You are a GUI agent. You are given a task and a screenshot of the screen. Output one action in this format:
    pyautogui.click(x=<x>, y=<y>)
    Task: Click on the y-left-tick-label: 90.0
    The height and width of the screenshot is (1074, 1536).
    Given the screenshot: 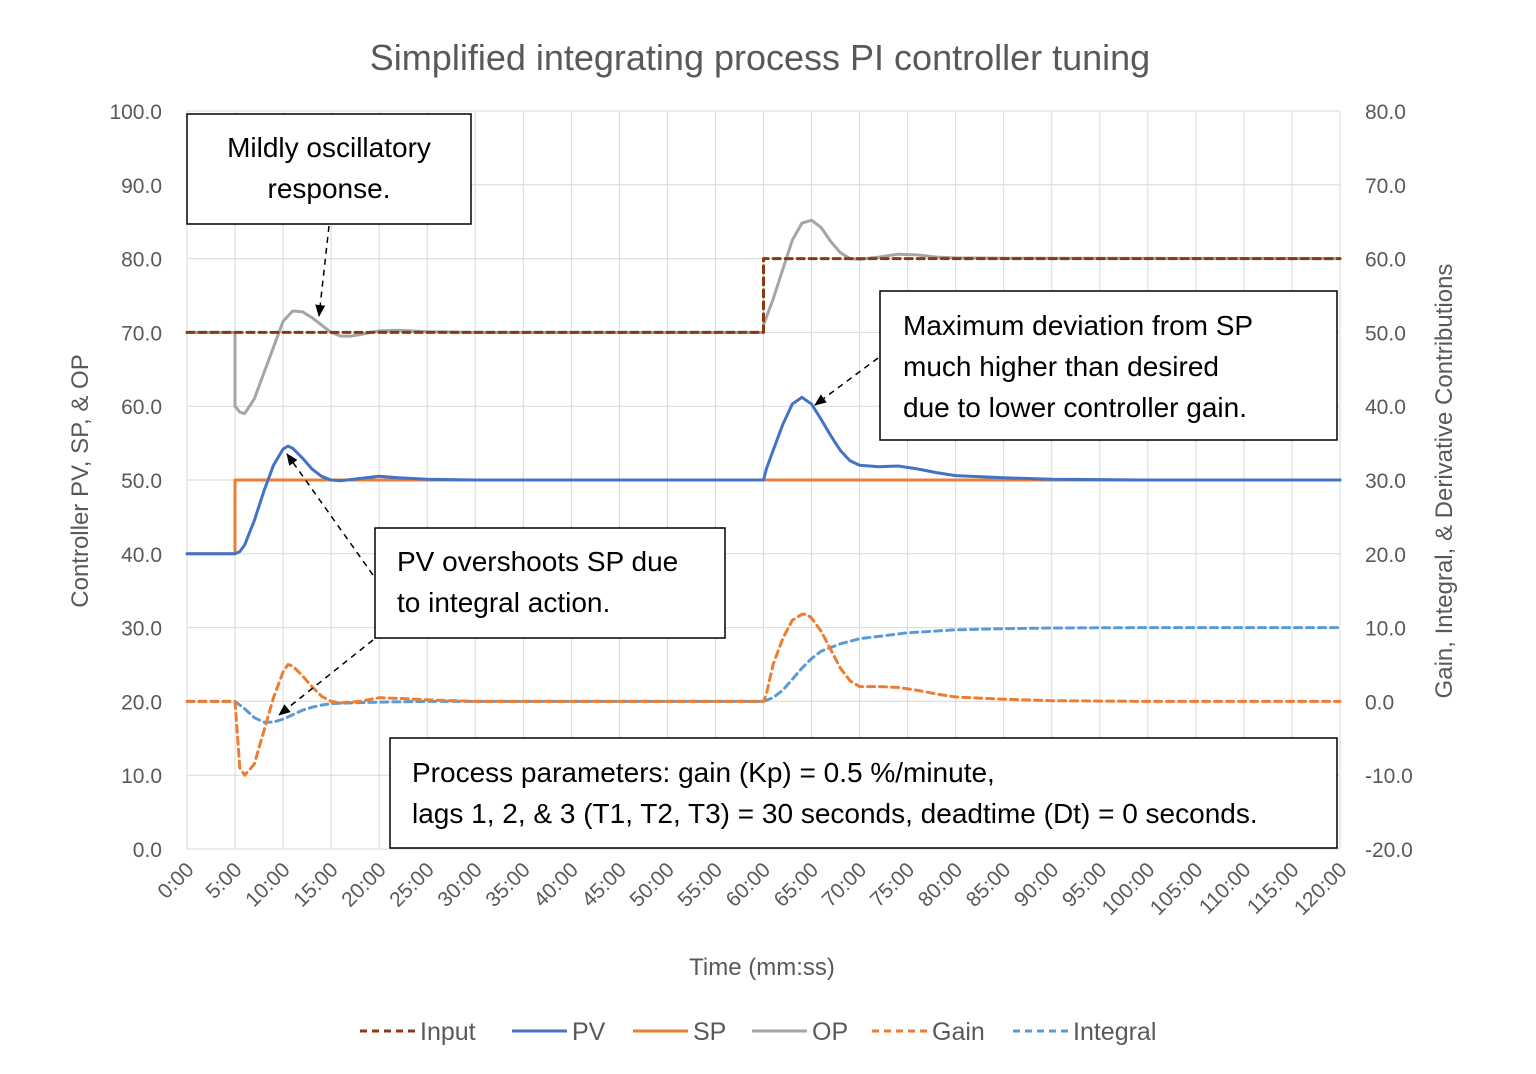 What is the action you would take?
    pyautogui.click(x=141, y=186)
    